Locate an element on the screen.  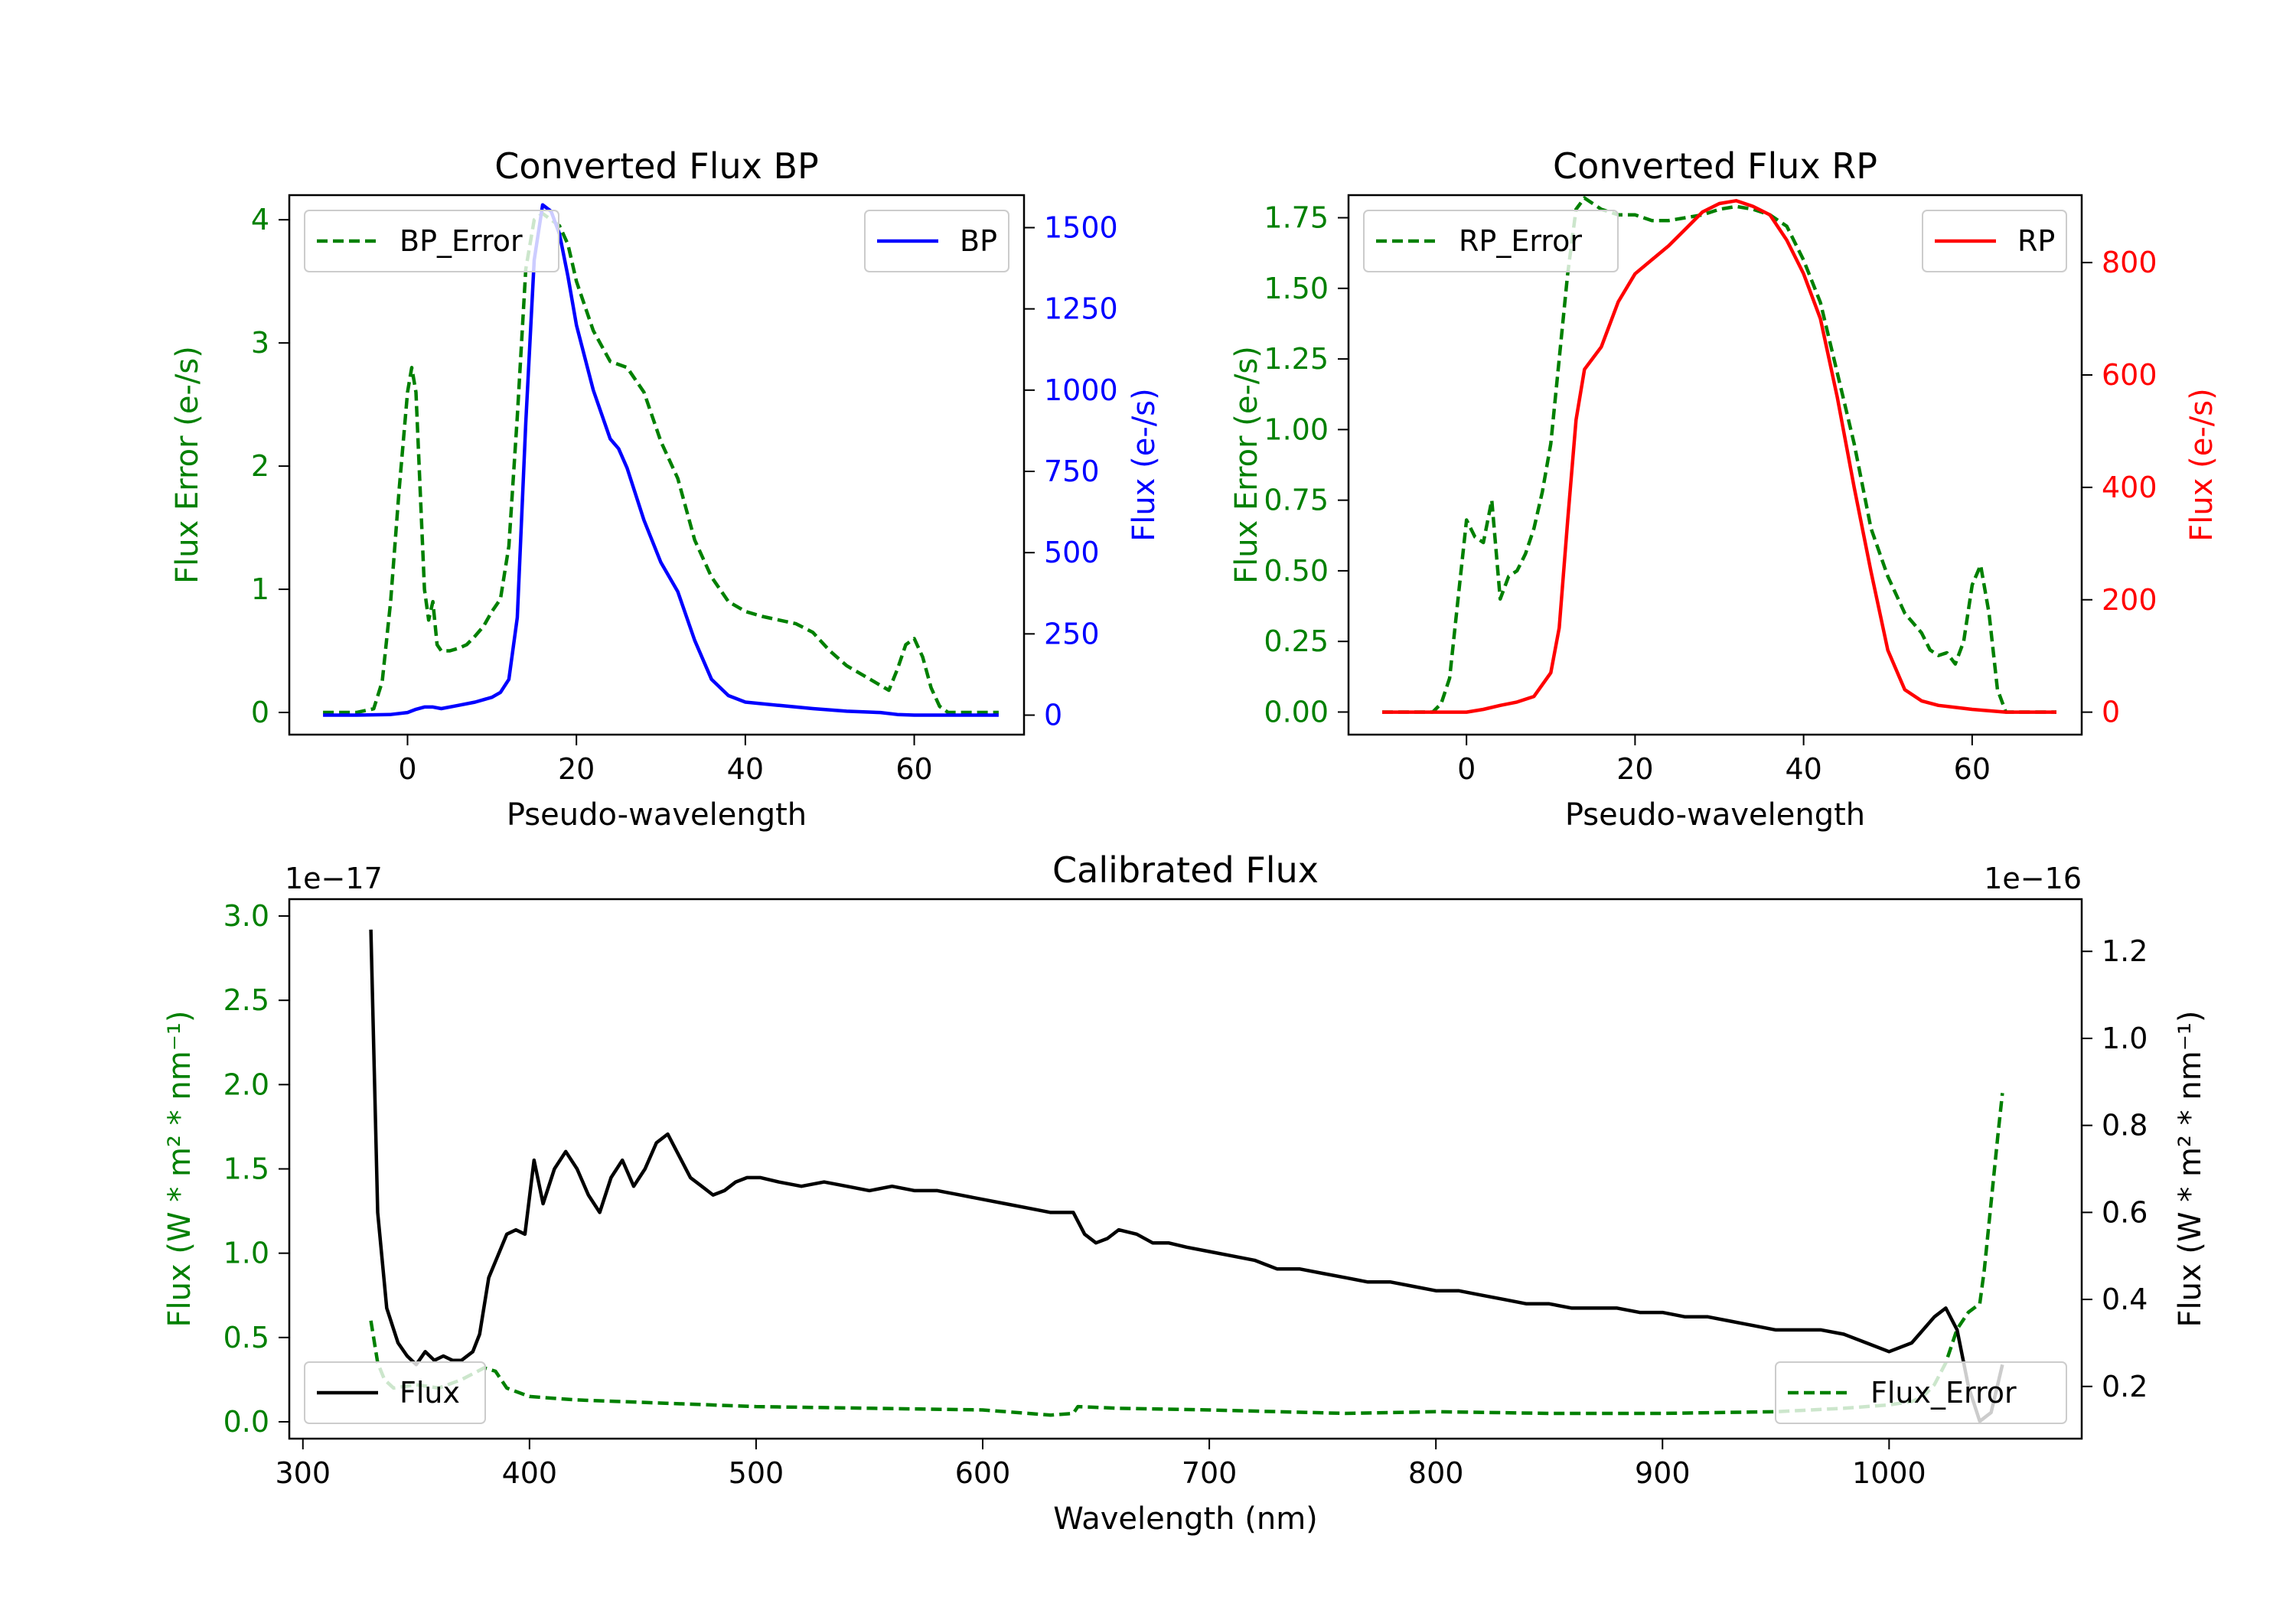
y-left-tick-label: 3.0 is located at coordinates (246, 916).